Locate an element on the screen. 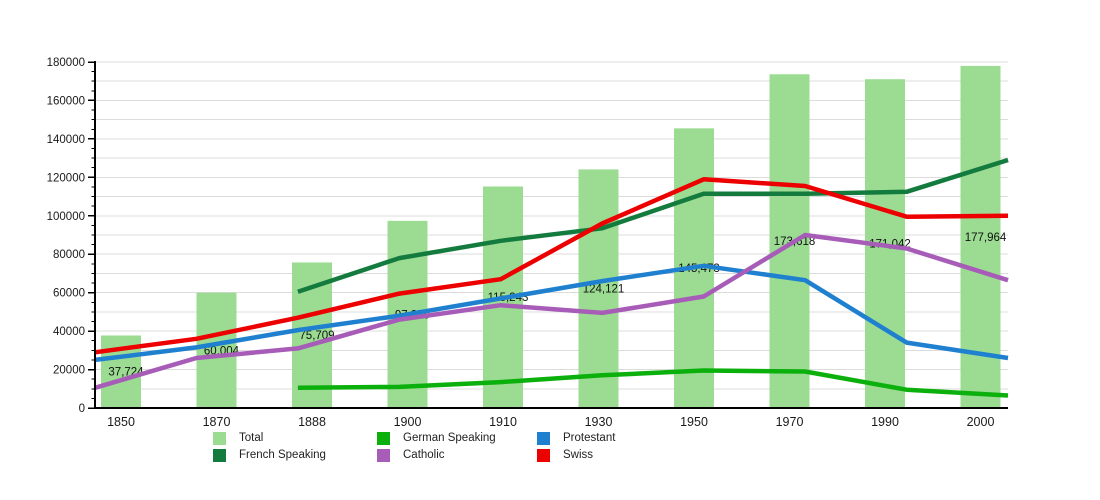 This screenshot has width=1100, height=500. x-tick-label-1910: 1910 is located at coordinates (503, 422).